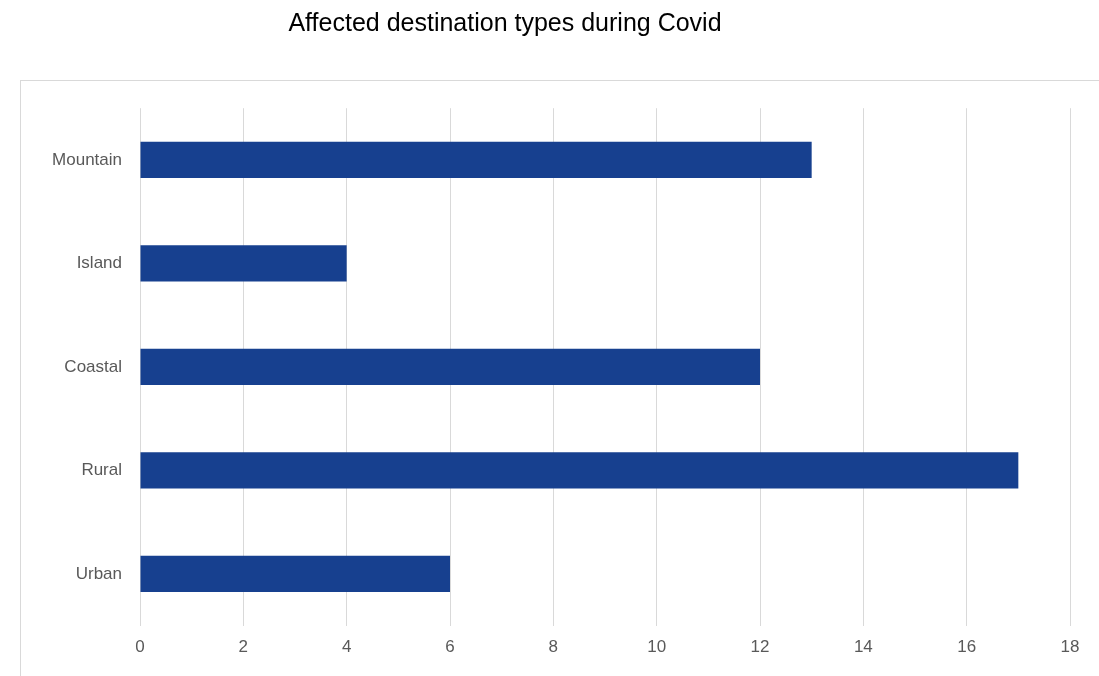  Describe the element at coordinates (93, 366) in the screenshot. I see `y-tick-label: Coastal` at that location.